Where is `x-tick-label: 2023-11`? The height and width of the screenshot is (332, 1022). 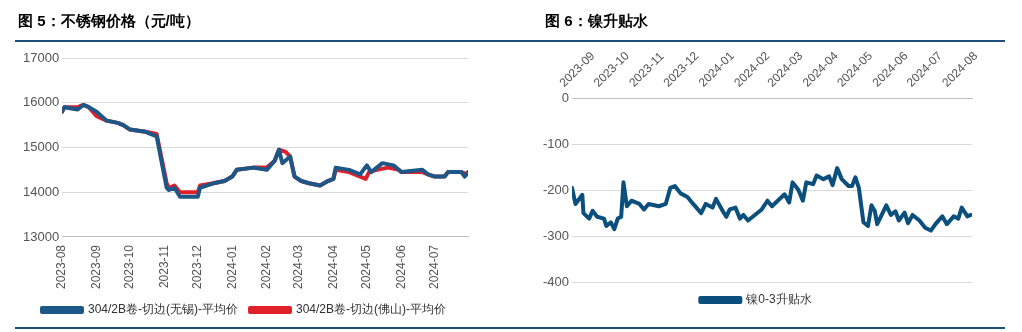 x-tick-label: 2023-11 is located at coordinates (163, 266).